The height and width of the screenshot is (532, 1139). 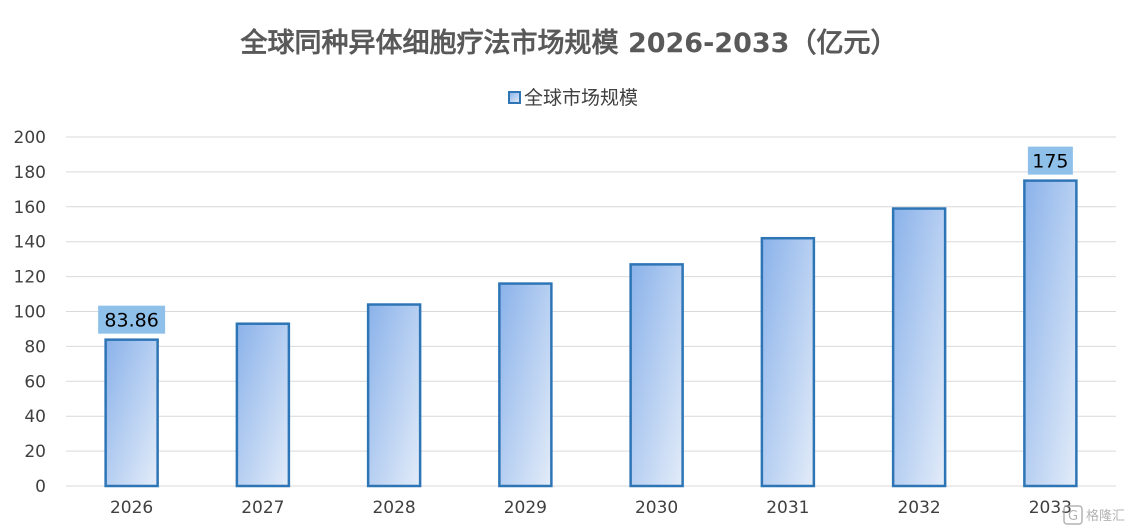 What do you see at coordinates (918, 508) in the screenshot?
I see `x-tick-label: 2032` at bounding box center [918, 508].